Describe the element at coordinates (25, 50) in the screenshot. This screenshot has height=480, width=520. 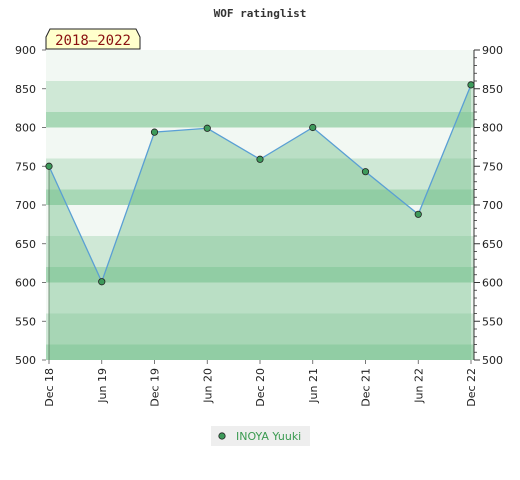
I see `y-tick-label-left: 900` at that location.